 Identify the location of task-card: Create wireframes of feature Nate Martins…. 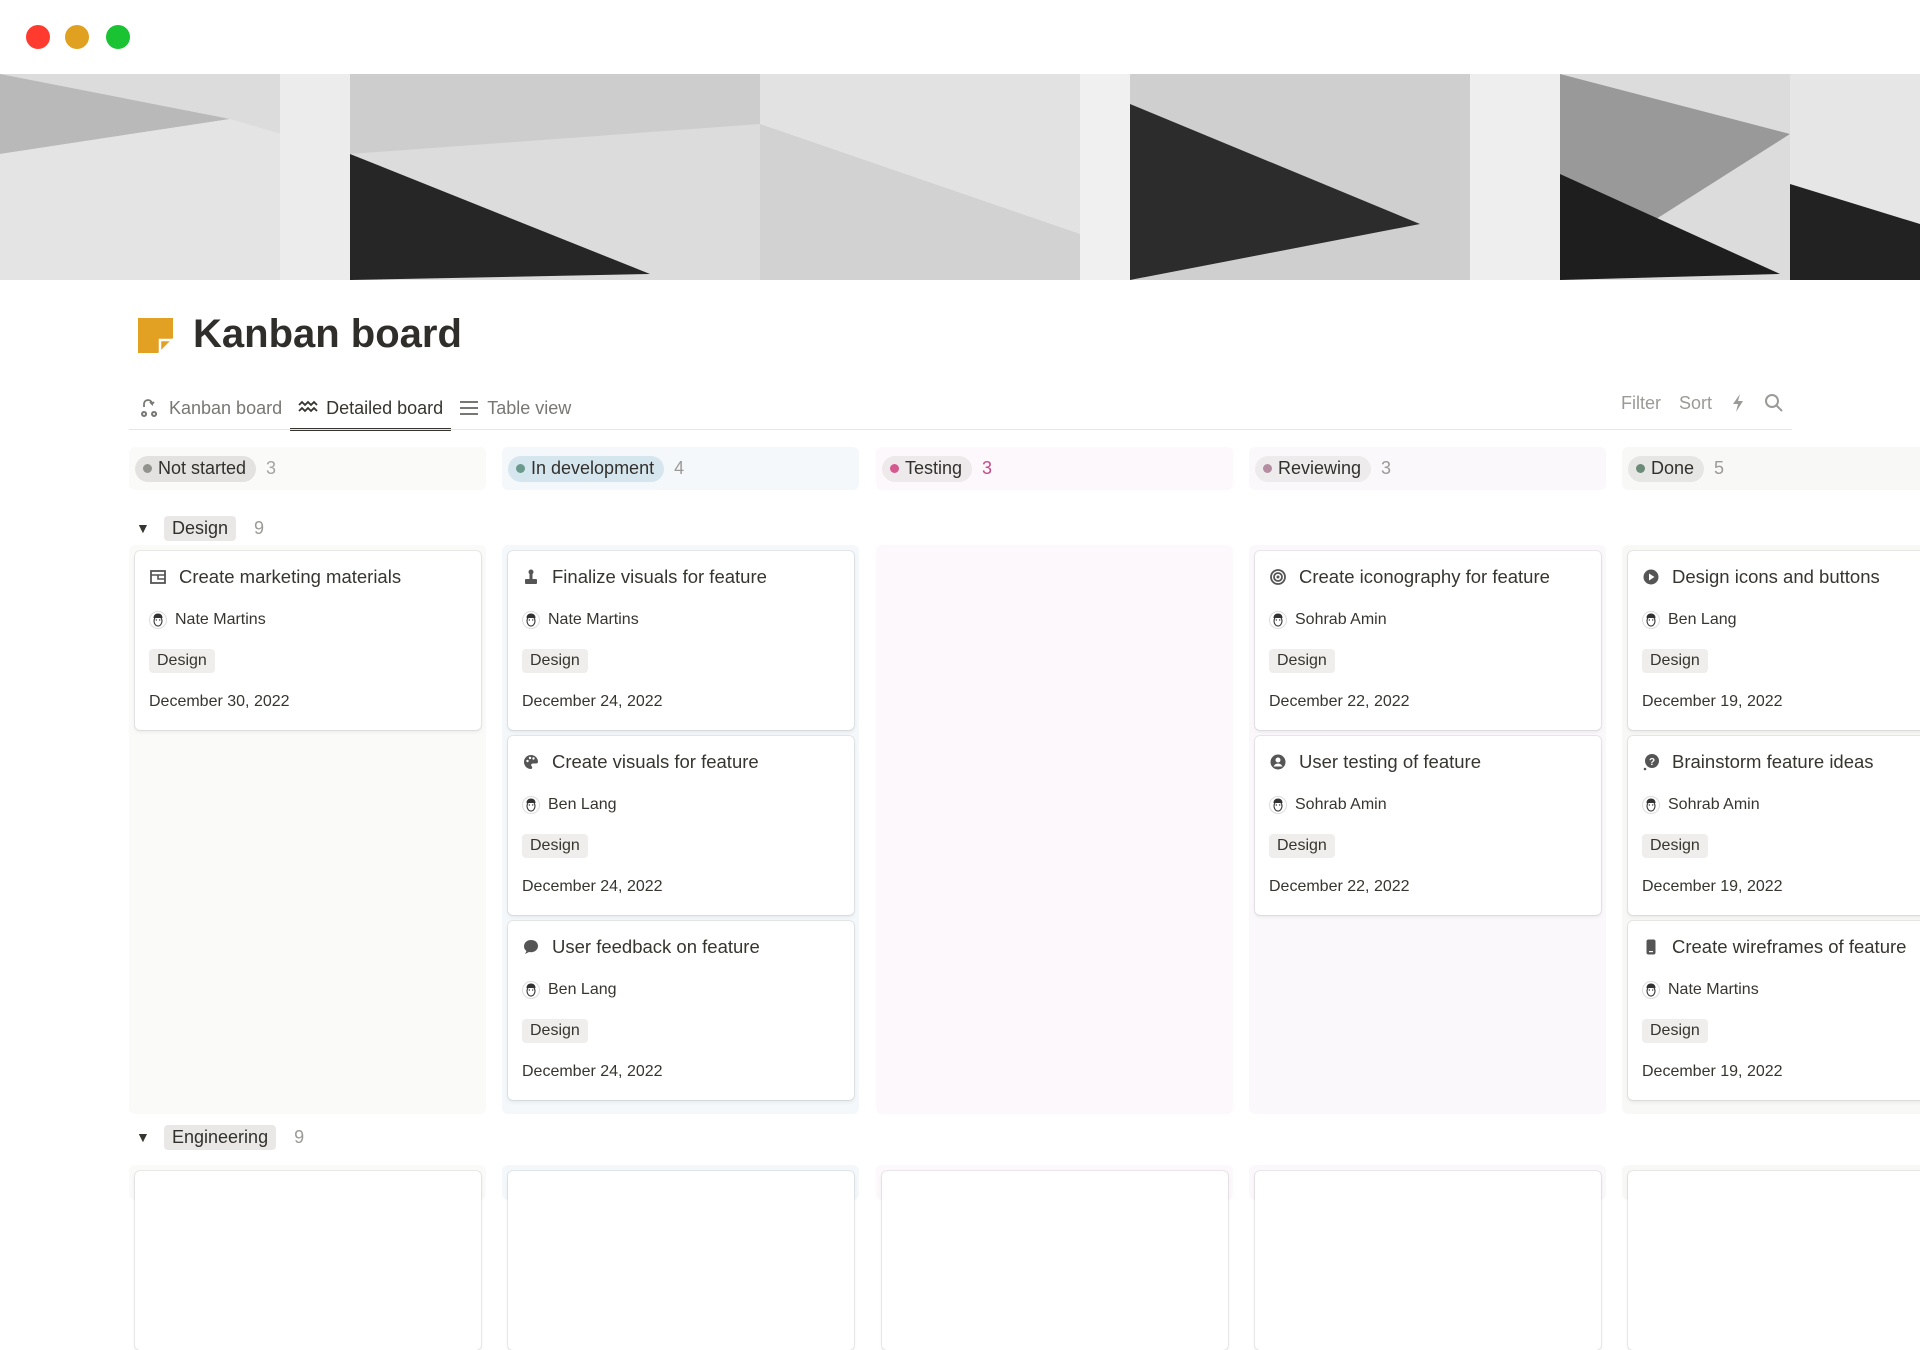
(1774, 1010).